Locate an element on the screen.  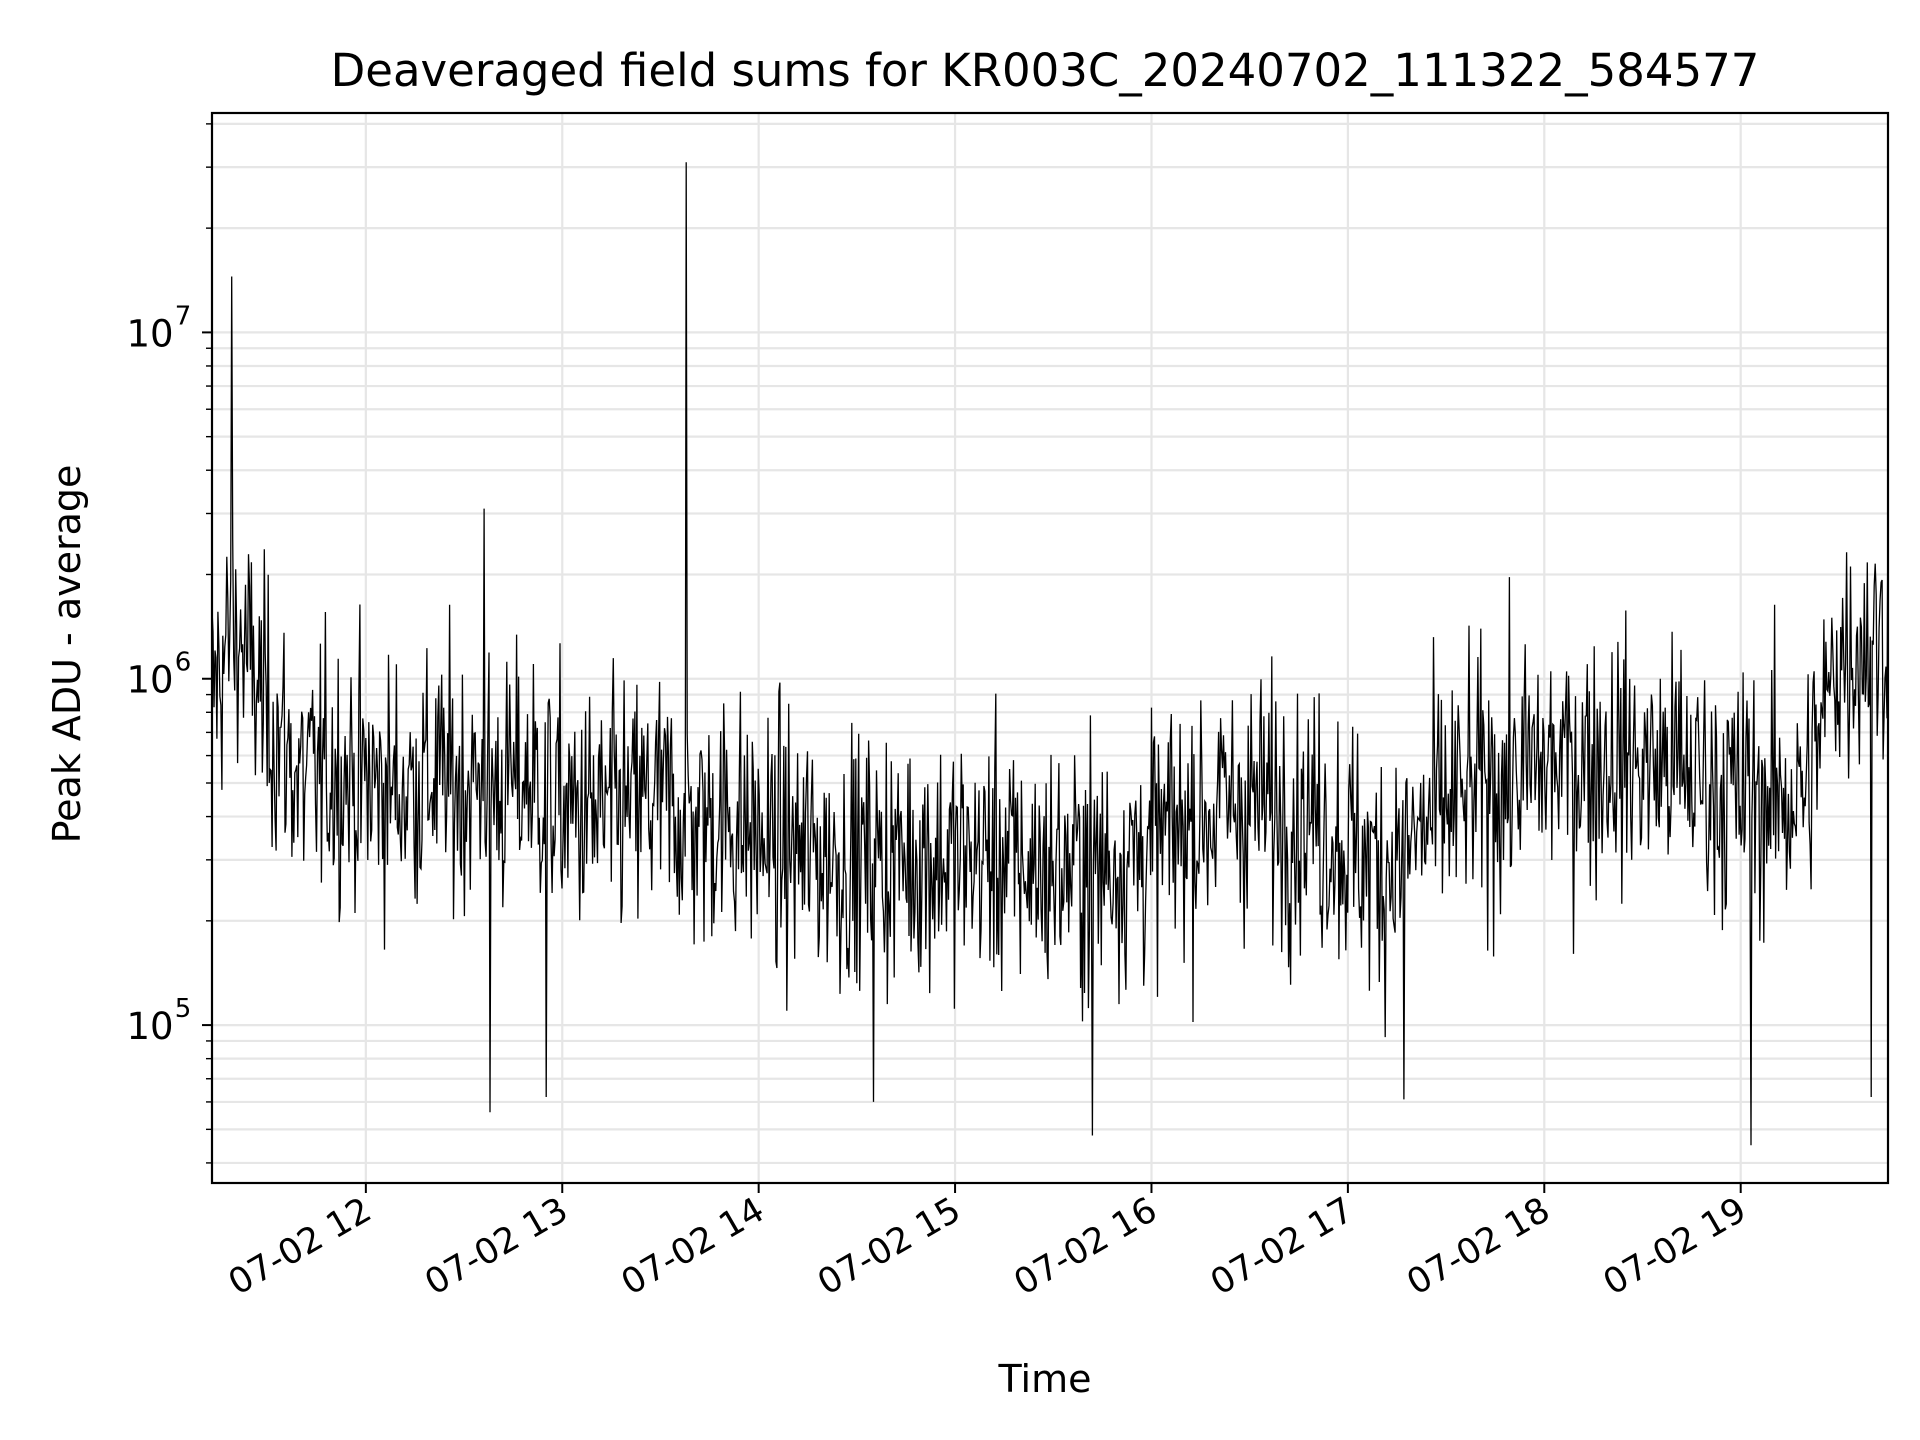
x-axis-label: Time is located at coordinates (1045, 1379).